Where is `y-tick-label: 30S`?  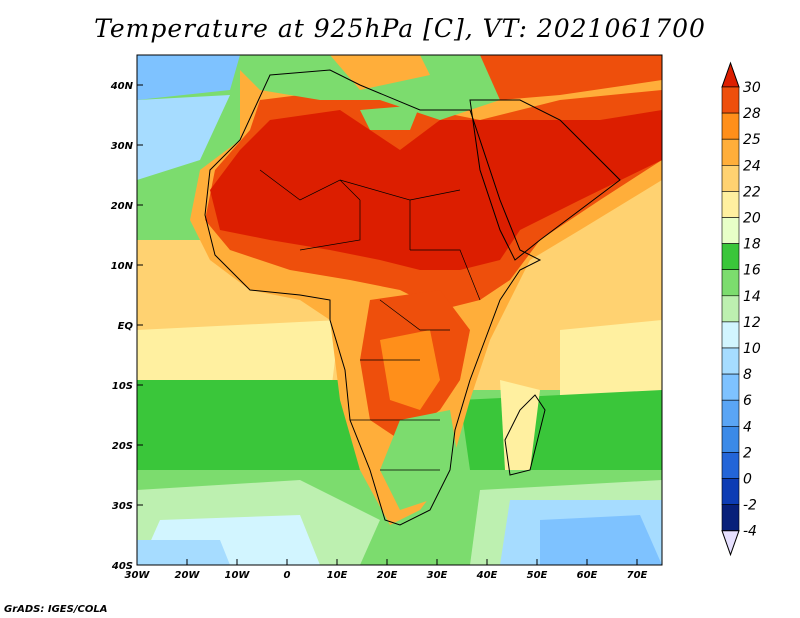
y-tick-label: 30S is located at coordinates (122, 506).